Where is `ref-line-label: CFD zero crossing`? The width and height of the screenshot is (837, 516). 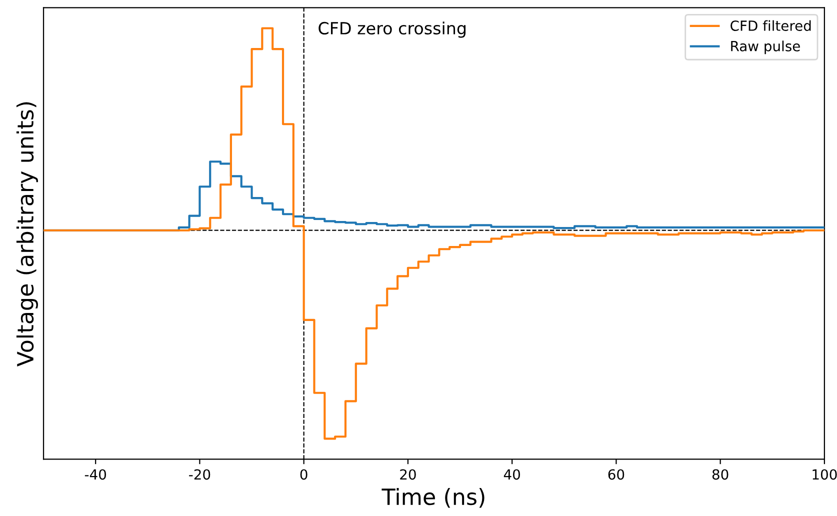
ref-line-label: CFD zero crossing is located at coordinates (392, 30).